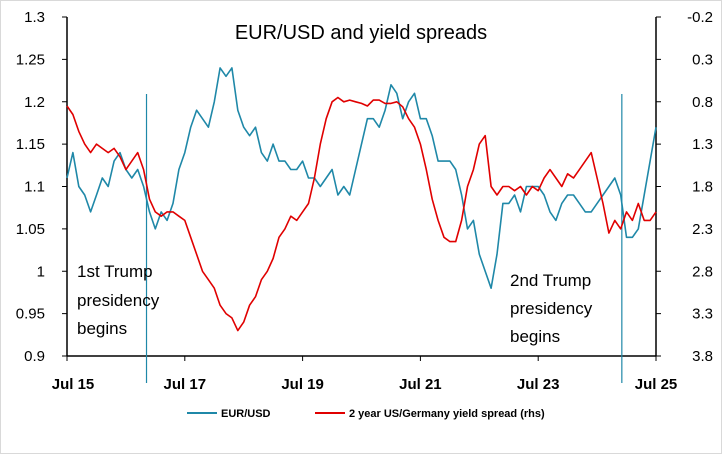 This screenshot has width=722, height=454. Describe the element at coordinates (73, 384) in the screenshot. I see `x-tick-label: Jul 15` at that location.